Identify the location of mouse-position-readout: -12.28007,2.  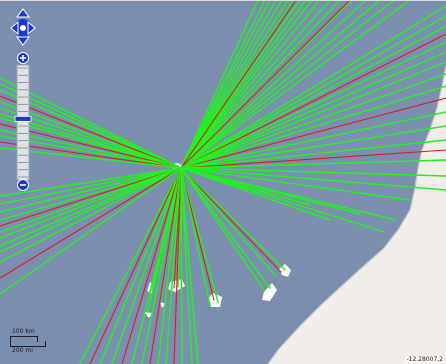
(424, 359).